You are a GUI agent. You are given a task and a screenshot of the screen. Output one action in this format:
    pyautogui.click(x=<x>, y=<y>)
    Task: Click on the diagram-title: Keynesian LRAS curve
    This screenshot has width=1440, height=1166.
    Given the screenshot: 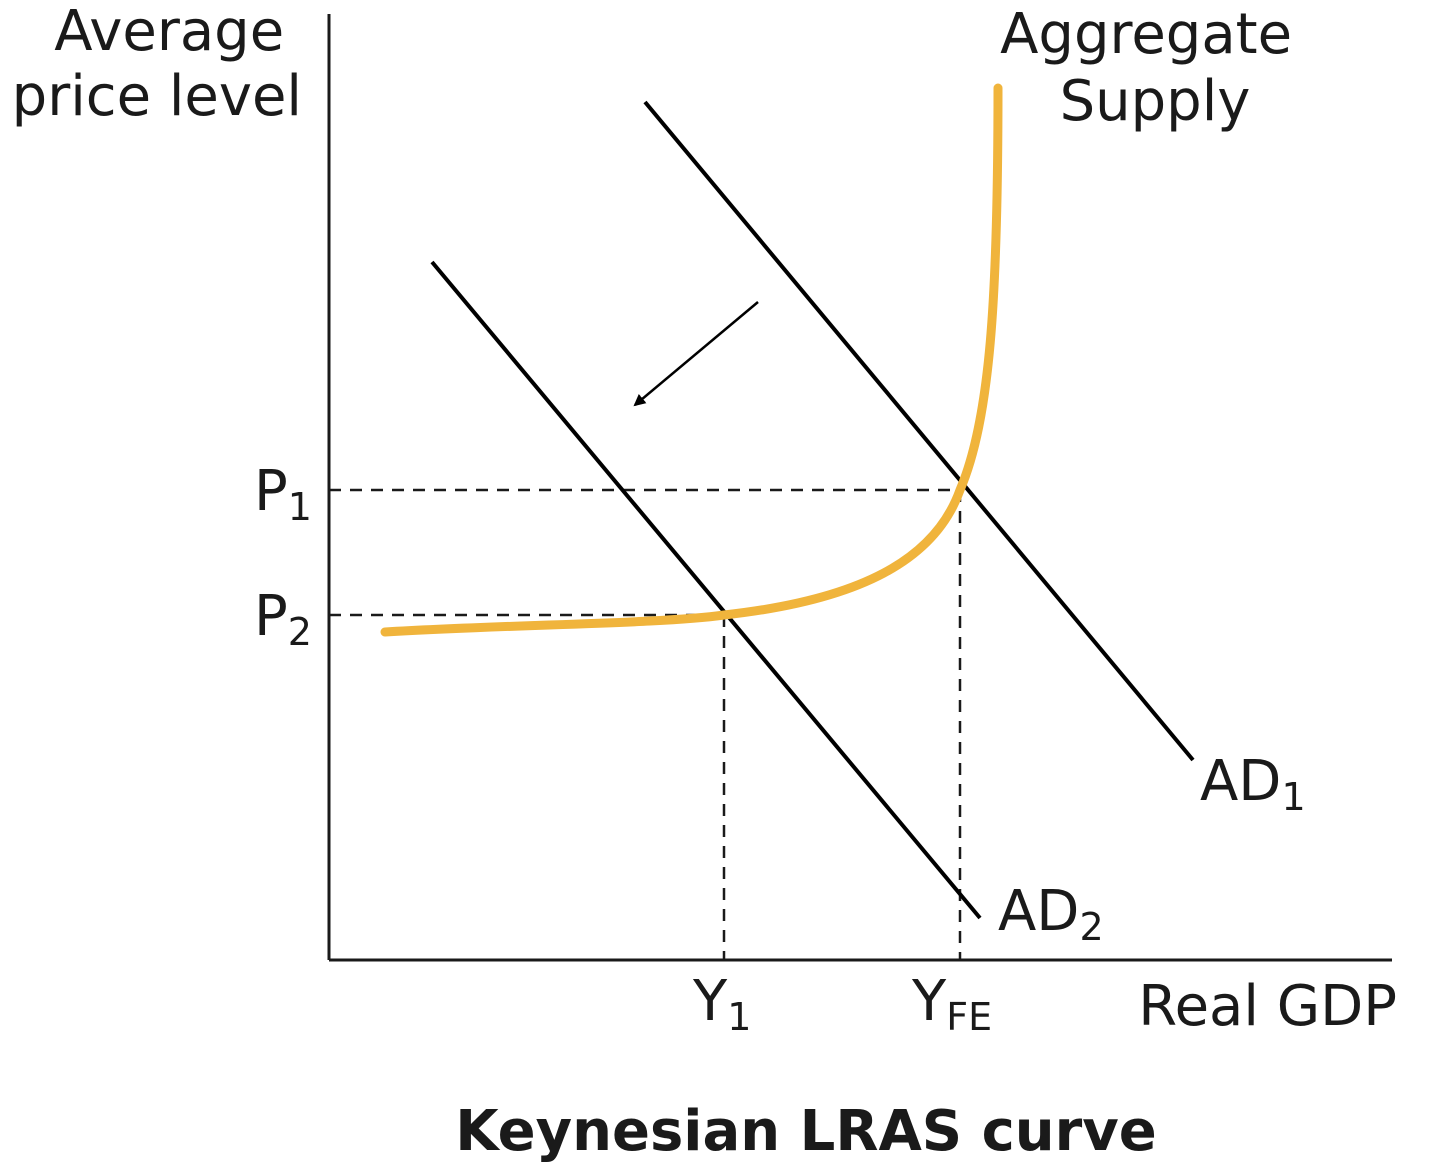 What is the action you would take?
    pyautogui.click(x=806, y=1131)
    